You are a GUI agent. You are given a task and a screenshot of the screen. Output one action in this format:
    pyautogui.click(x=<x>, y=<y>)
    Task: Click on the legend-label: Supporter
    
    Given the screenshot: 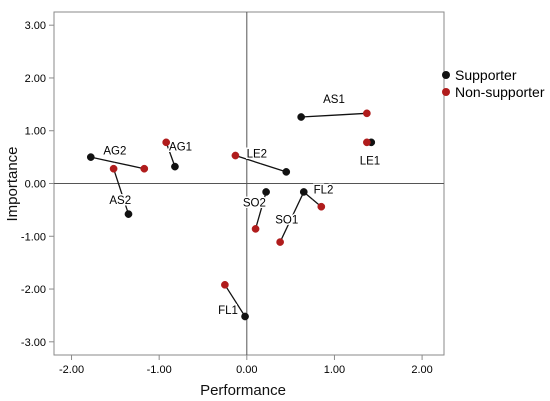 What is the action you would take?
    pyautogui.click(x=486, y=75)
    